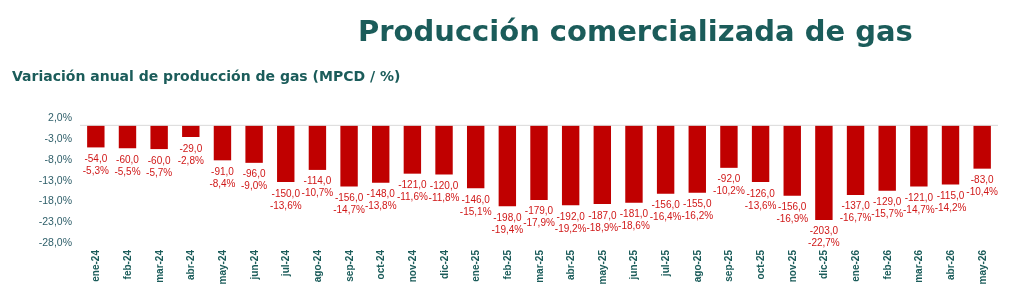 The width and height of the screenshot is (1024, 292). What do you see at coordinates (222, 177) in the screenshot?
I see `data-label: -91,0 -8,4%` at bounding box center [222, 177].